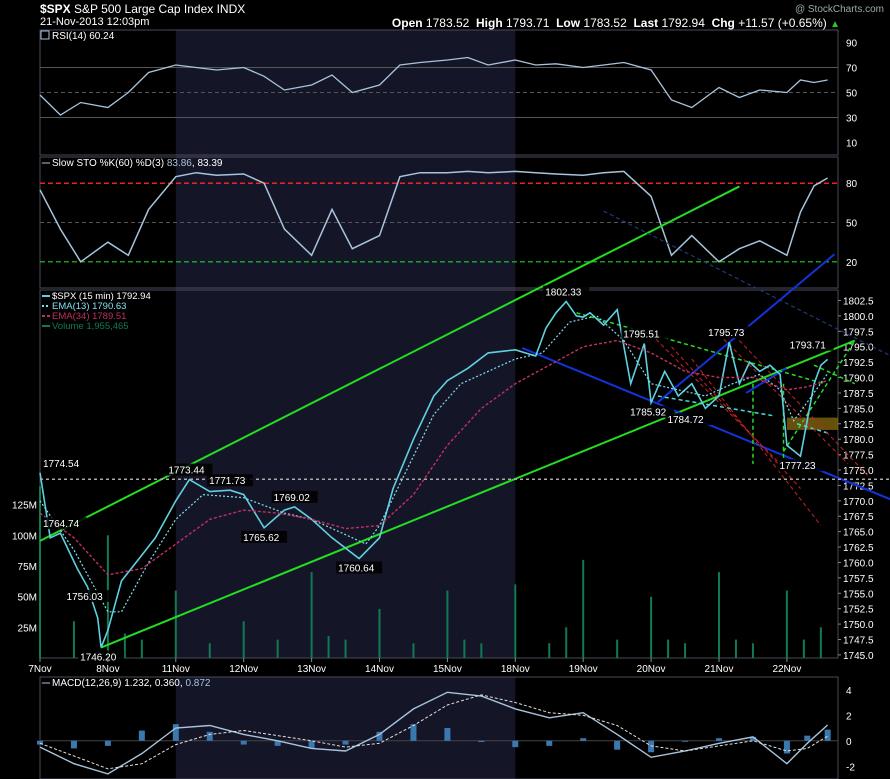  What do you see at coordinates (24, 536) in the screenshot?
I see `volume-tick-label-3: 100M` at bounding box center [24, 536].